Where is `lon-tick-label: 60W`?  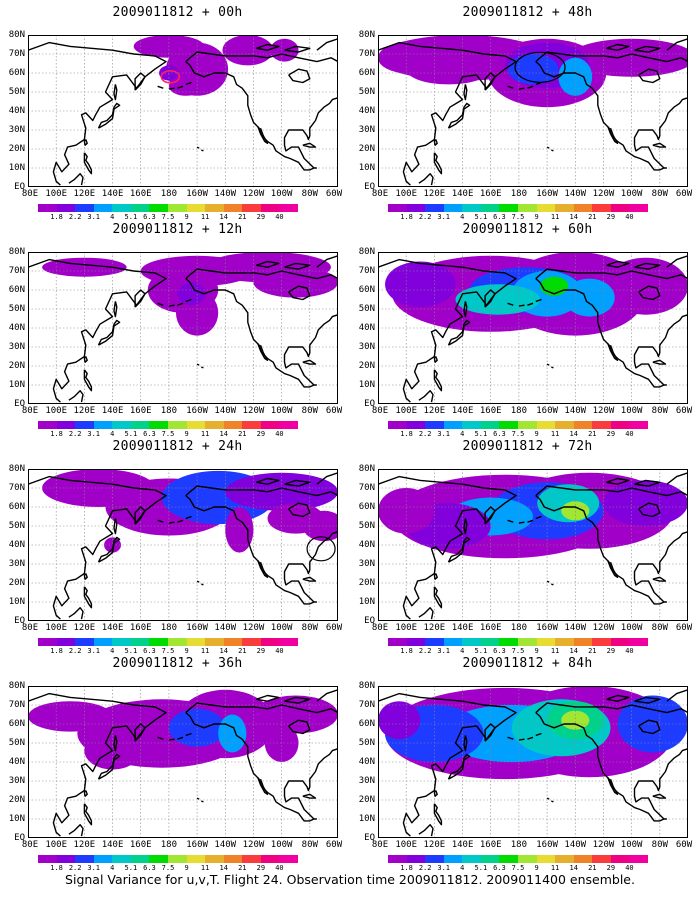
lon-tick-label: 60W is located at coordinates (684, 628).